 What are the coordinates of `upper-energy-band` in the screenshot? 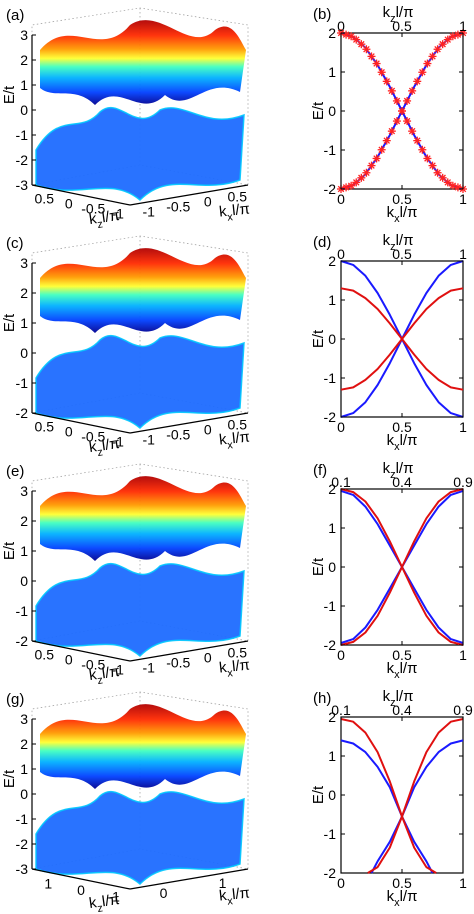 It's located at (143, 290).